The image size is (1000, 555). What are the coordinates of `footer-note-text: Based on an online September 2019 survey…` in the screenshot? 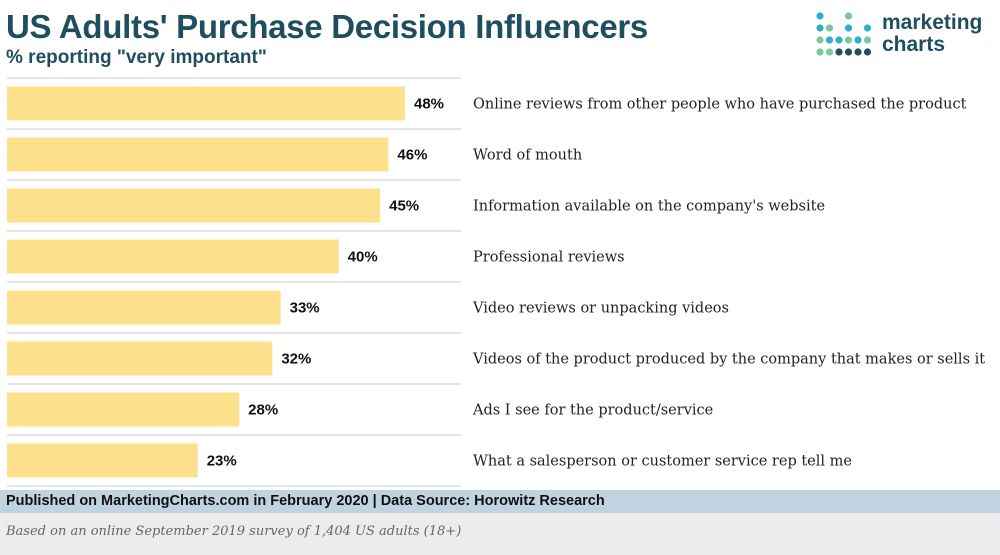 It's located at (234, 531).